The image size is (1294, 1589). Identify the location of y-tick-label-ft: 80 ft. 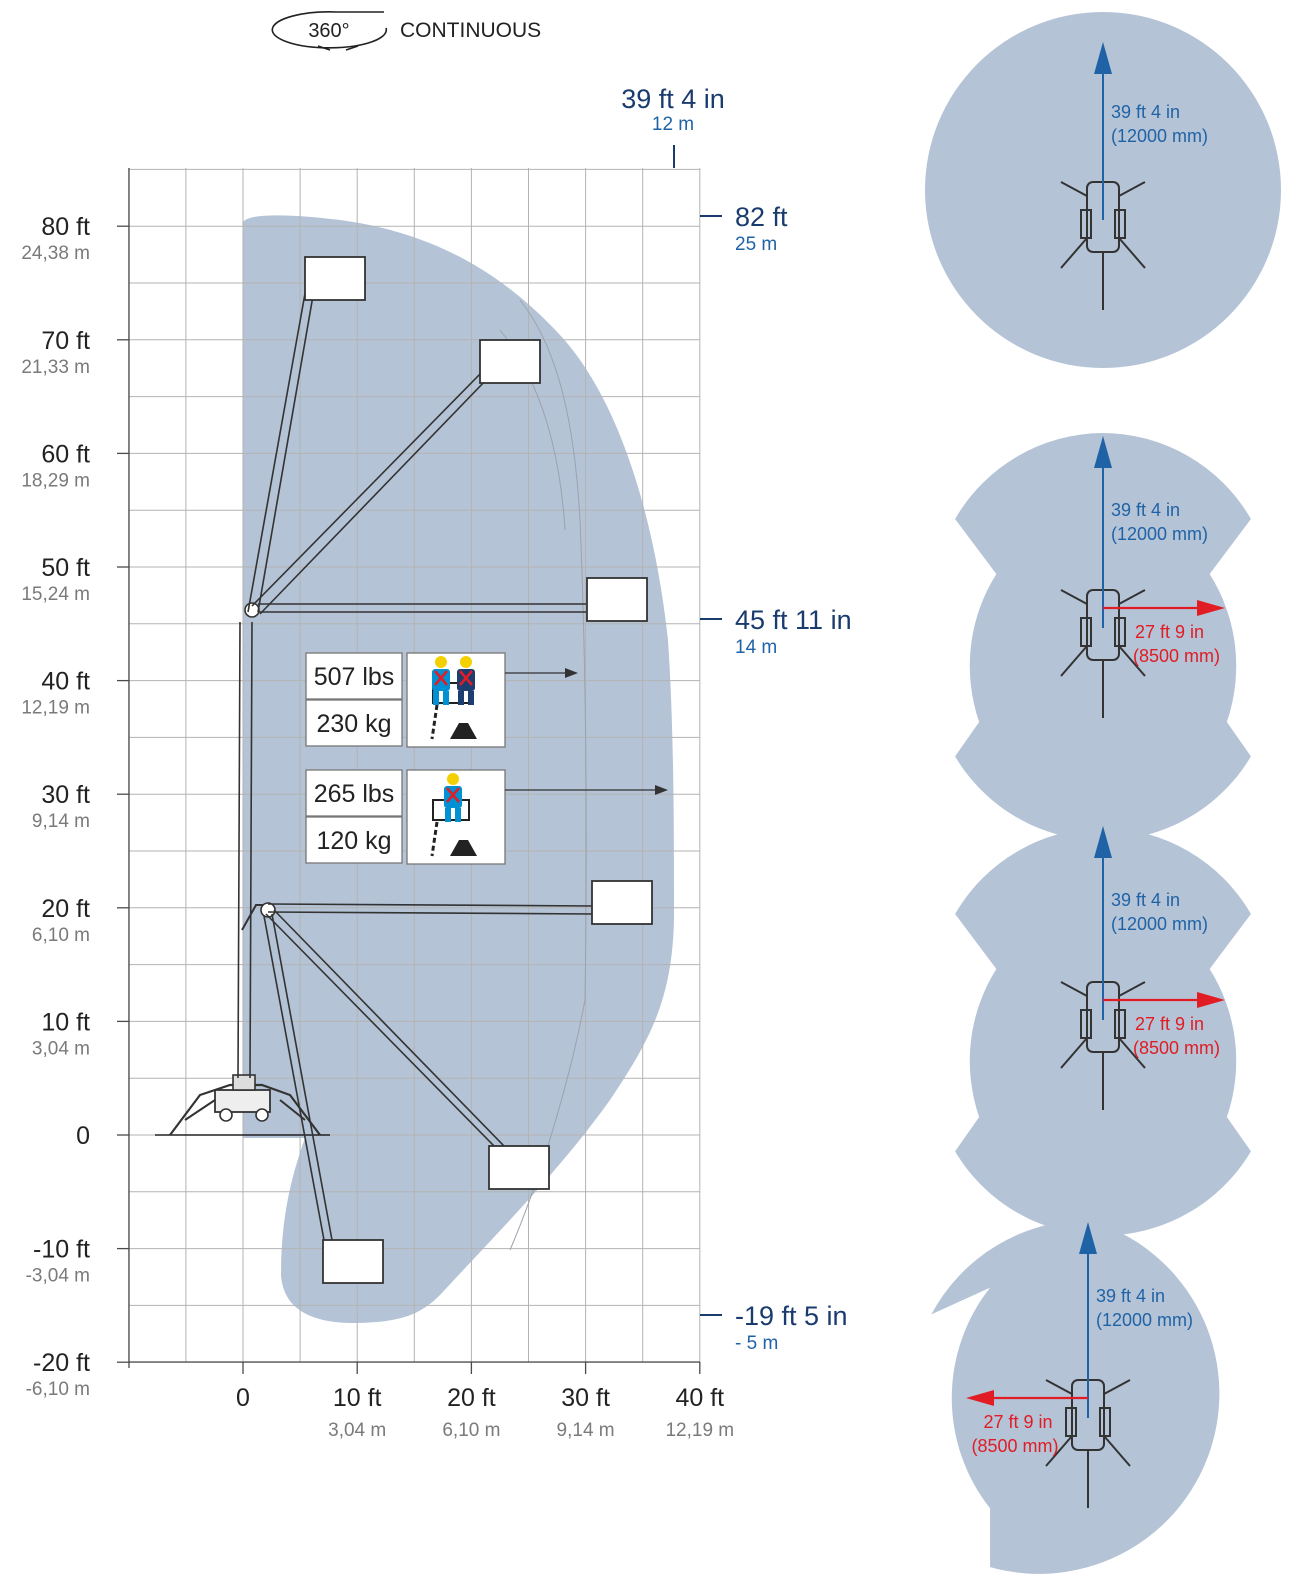
(65, 227).